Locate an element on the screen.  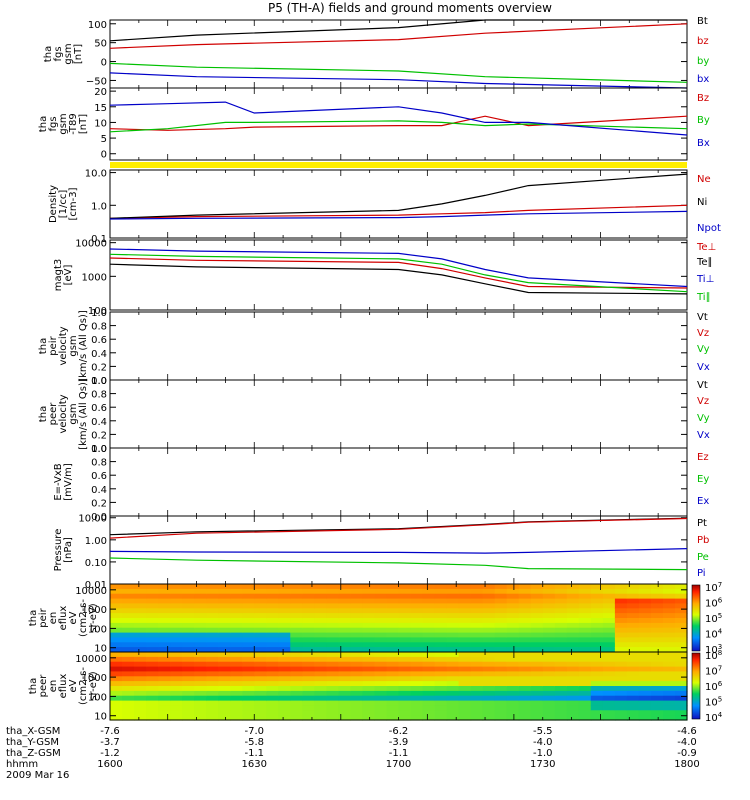
y-tick-label: 1.00 is located at coordinates (96, 541).